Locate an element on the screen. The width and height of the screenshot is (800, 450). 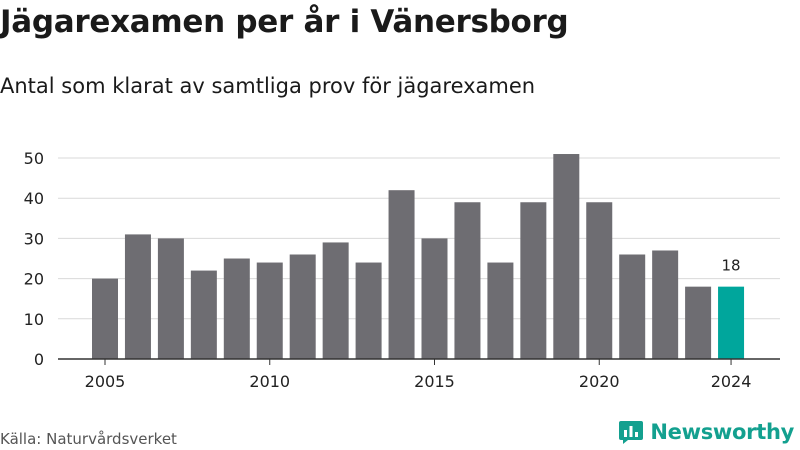
x-tick-label: 2010 is located at coordinates (269, 381).